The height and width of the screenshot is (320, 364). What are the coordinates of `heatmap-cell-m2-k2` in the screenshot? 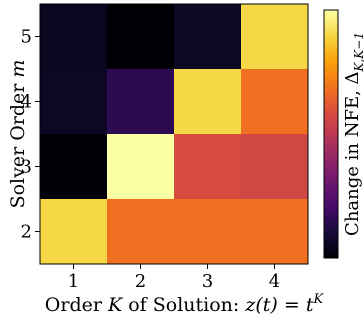 It's located at (141, 232).